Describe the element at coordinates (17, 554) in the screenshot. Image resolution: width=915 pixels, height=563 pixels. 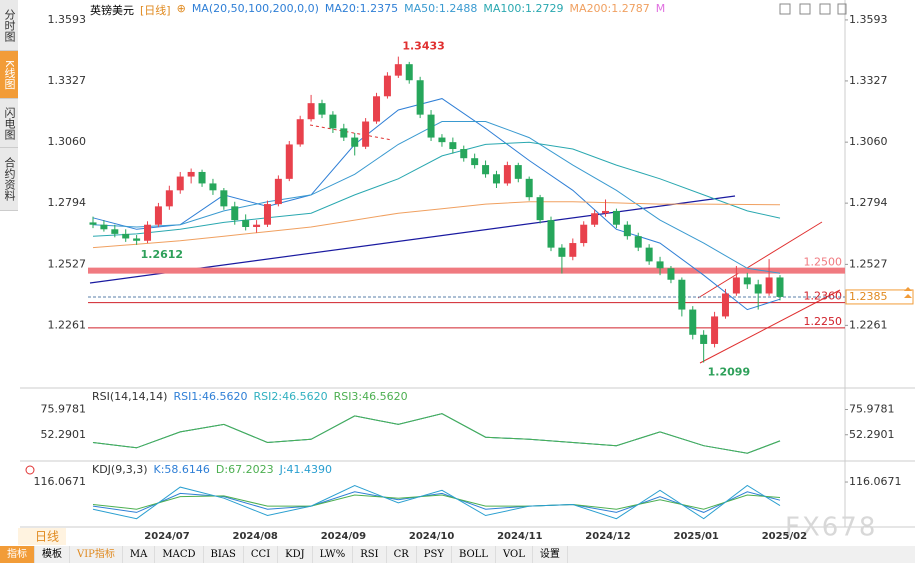
I see `toolbar-tab: 指标` at that location.